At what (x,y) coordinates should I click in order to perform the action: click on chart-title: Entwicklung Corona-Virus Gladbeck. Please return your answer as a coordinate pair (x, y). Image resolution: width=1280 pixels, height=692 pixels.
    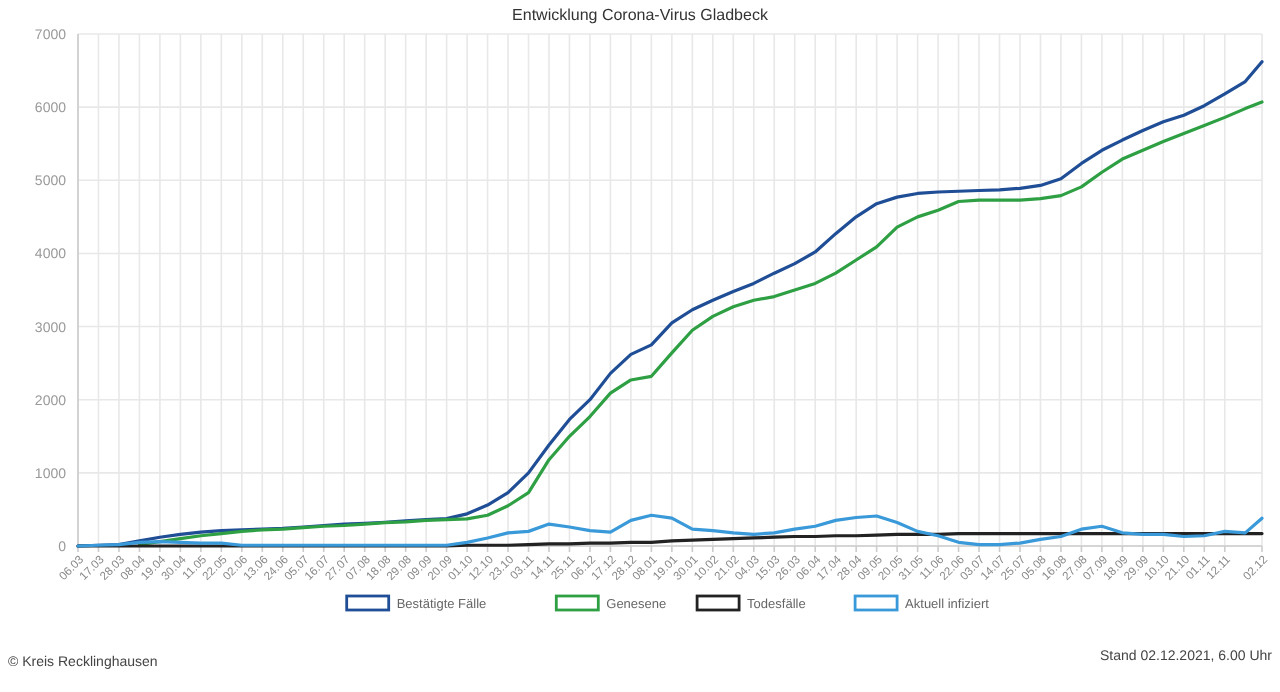
    Looking at the image, I should click on (641, 15).